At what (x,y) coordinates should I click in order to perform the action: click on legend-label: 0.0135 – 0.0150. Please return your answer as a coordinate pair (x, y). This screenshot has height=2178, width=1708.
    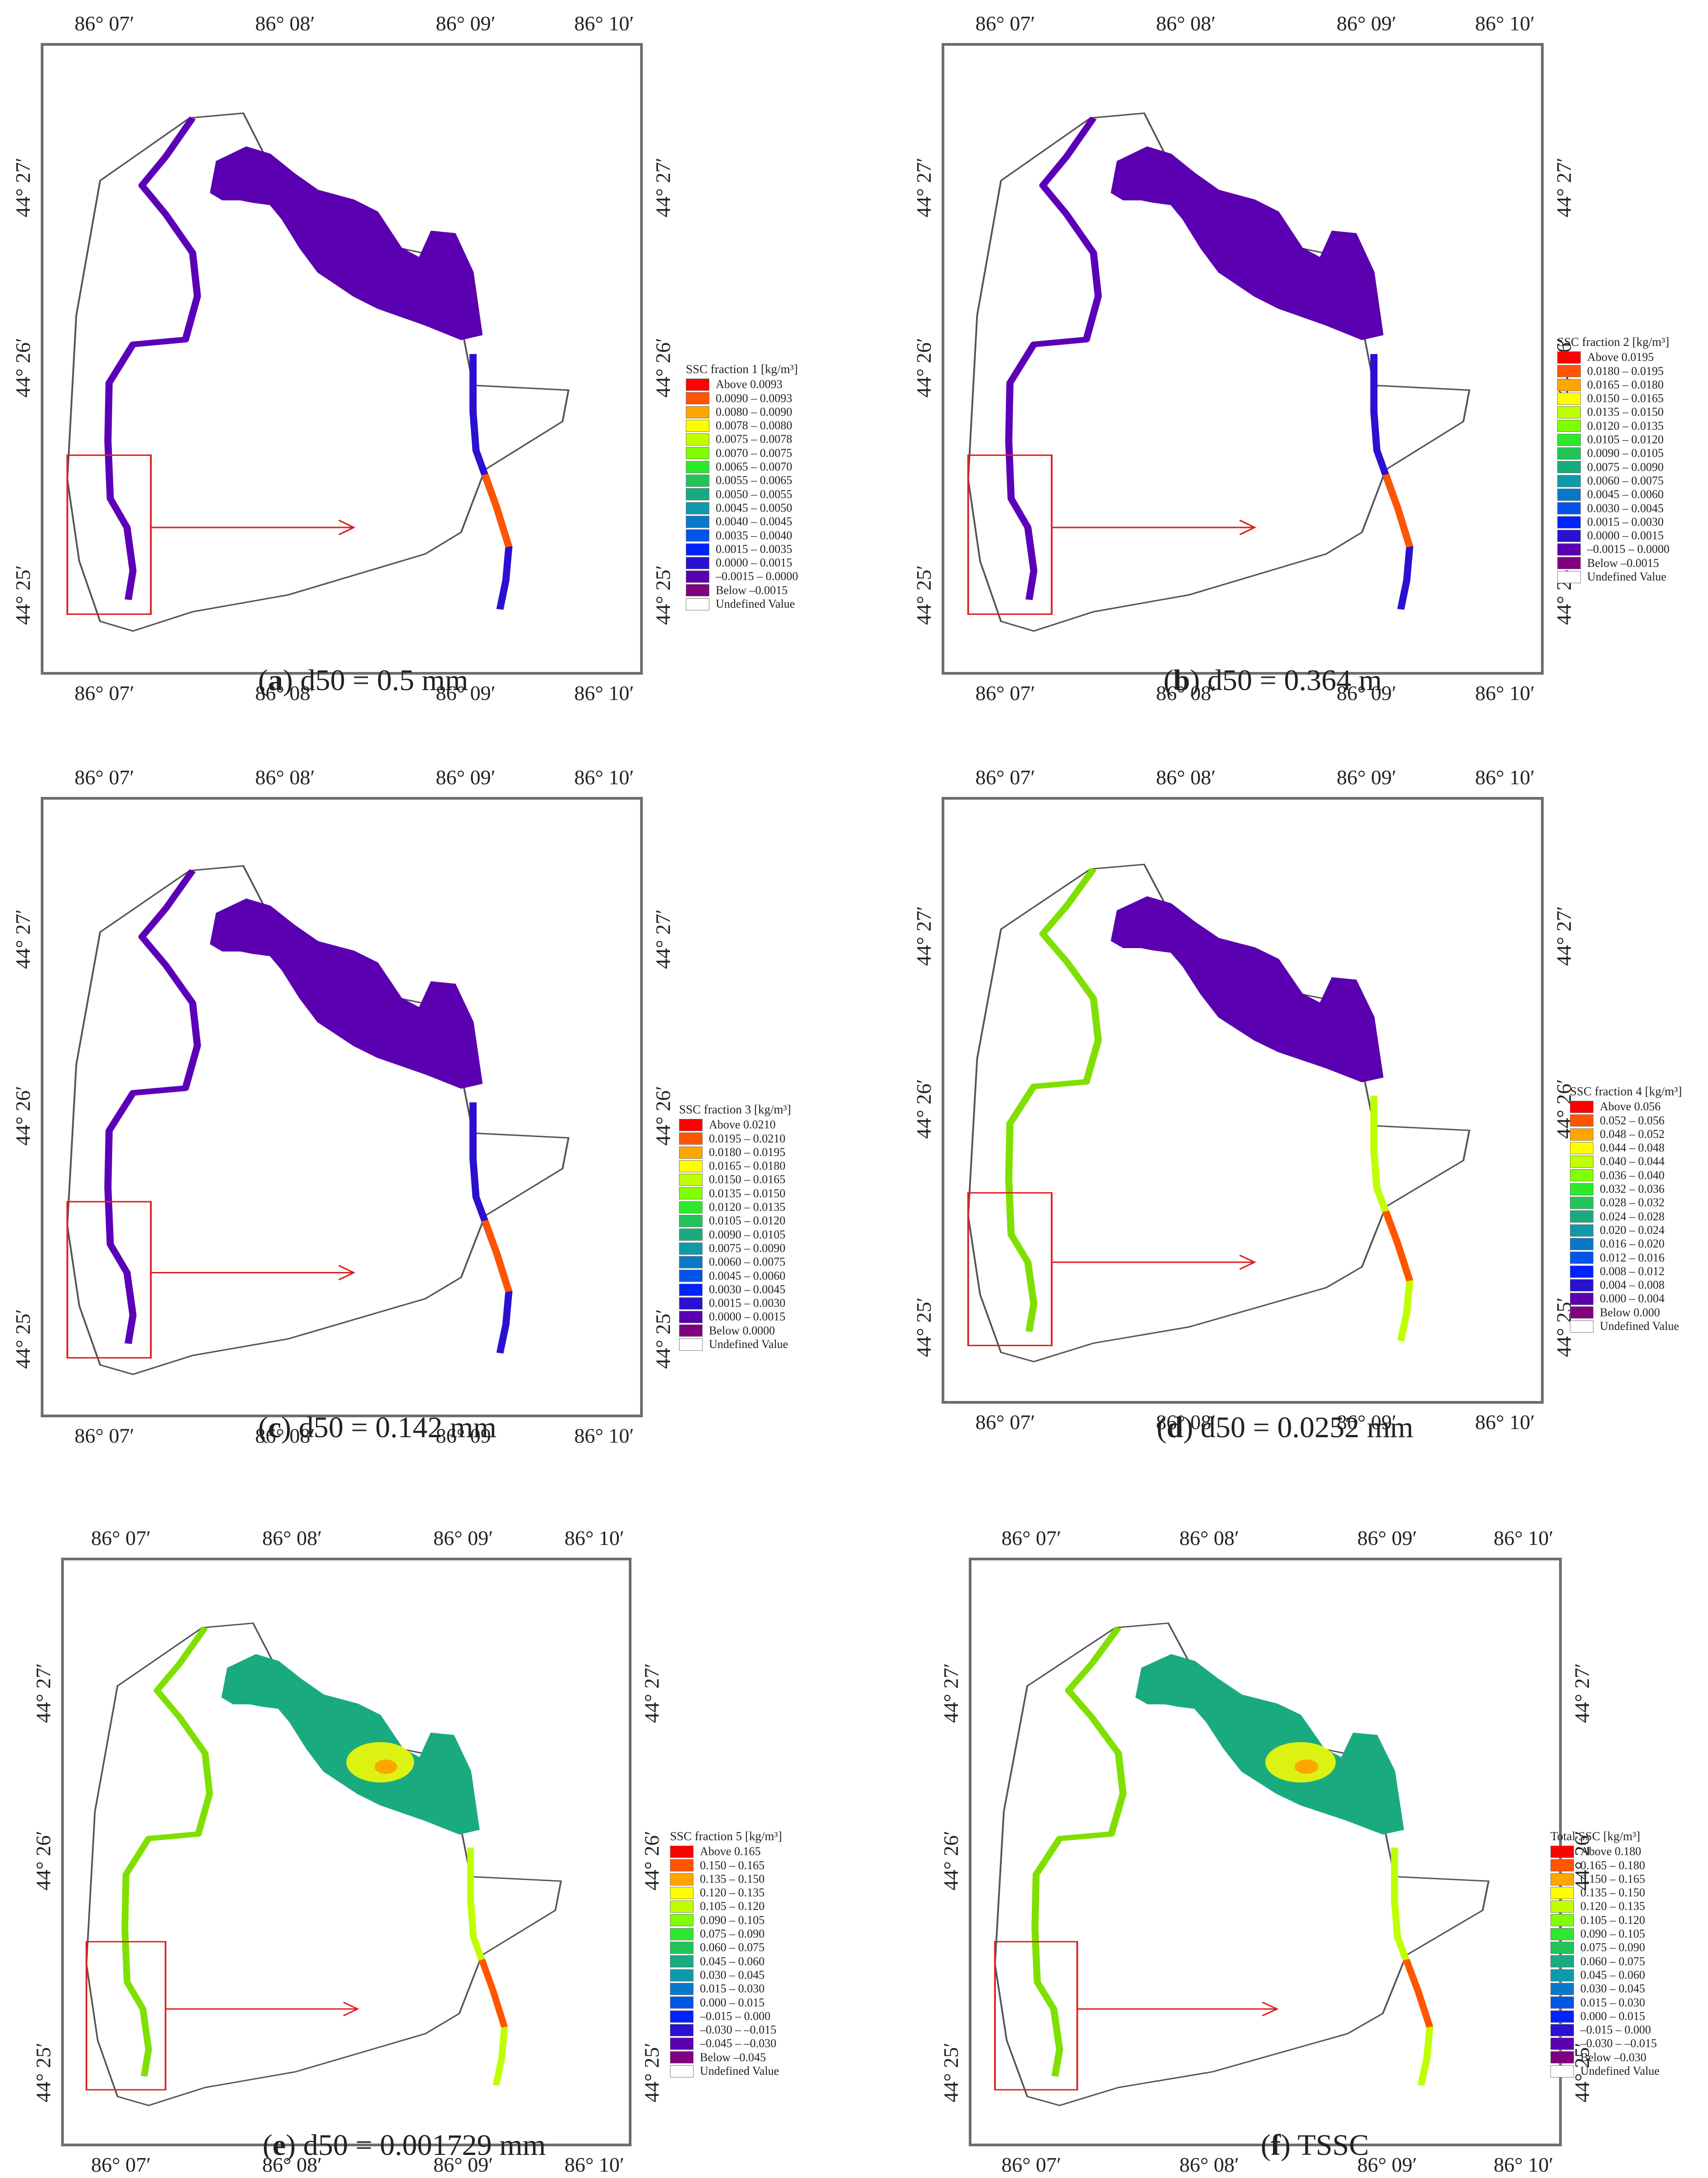
    Looking at the image, I should click on (1626, 412).